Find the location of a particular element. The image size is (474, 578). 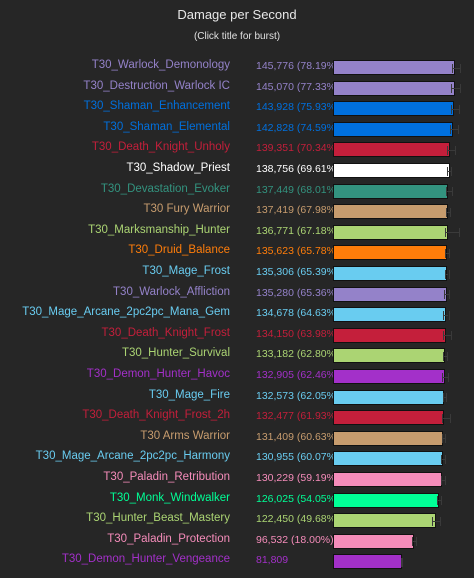

row-label: T30_Paladin_Retribution is located at coordinates (166, 477).